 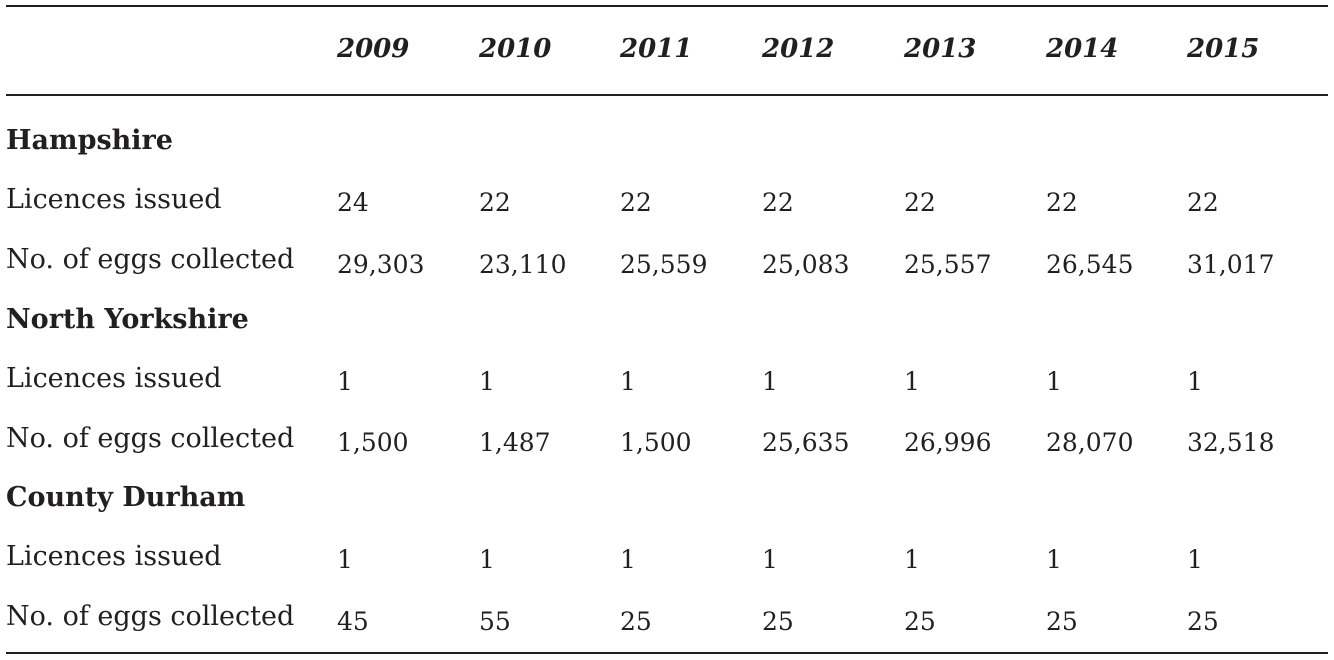 What do you see at coordinates (667, 653) in the screenshot?
I see `bottom-rule` at bounding box center [667, 653].